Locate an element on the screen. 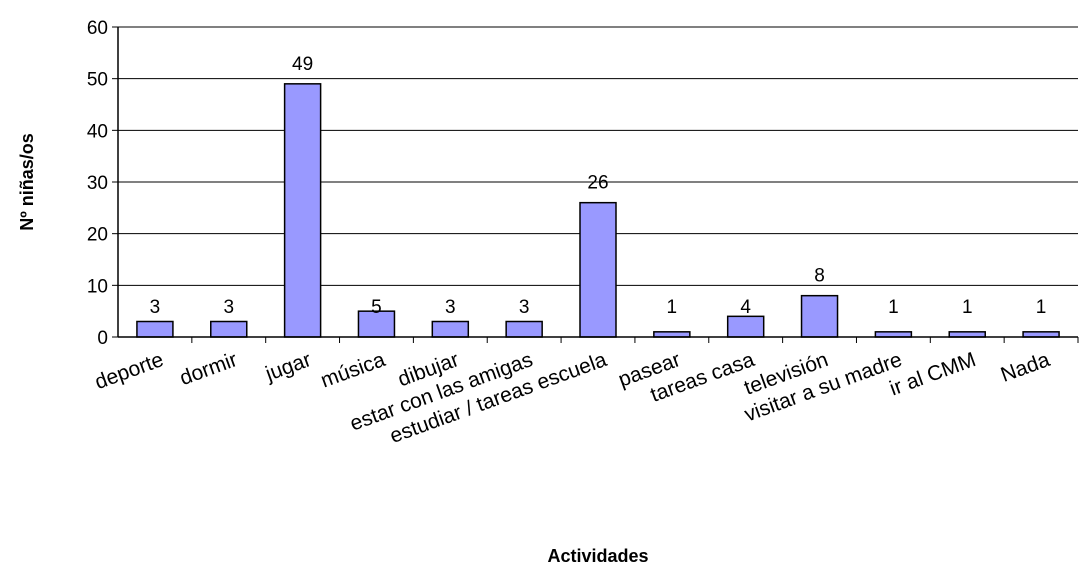 The height and width of the screenshot is (570, 1081). y-tick-label: 60 is located at coordinates (97, 28).